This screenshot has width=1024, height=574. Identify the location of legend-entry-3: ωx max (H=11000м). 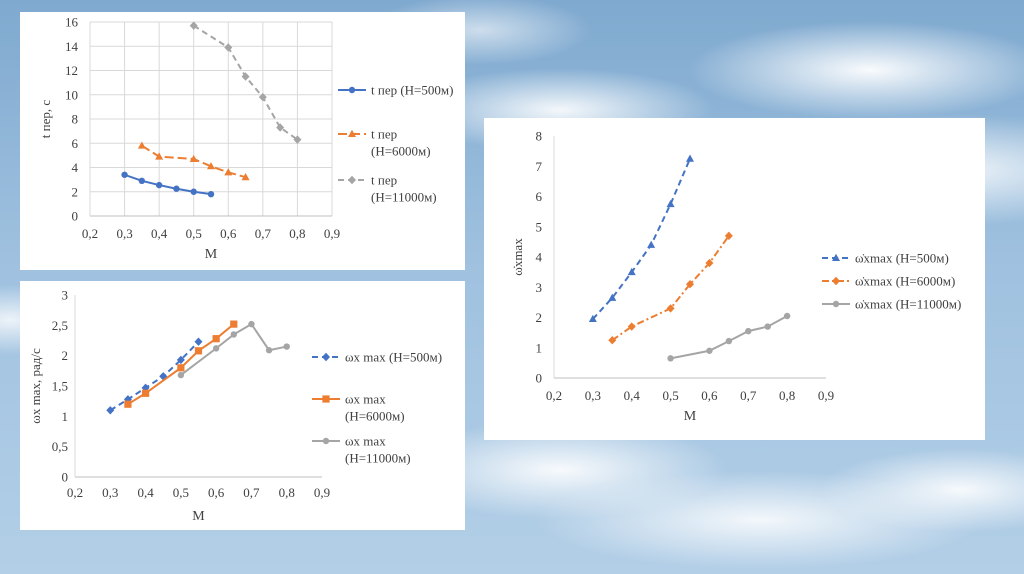
(361, 450).